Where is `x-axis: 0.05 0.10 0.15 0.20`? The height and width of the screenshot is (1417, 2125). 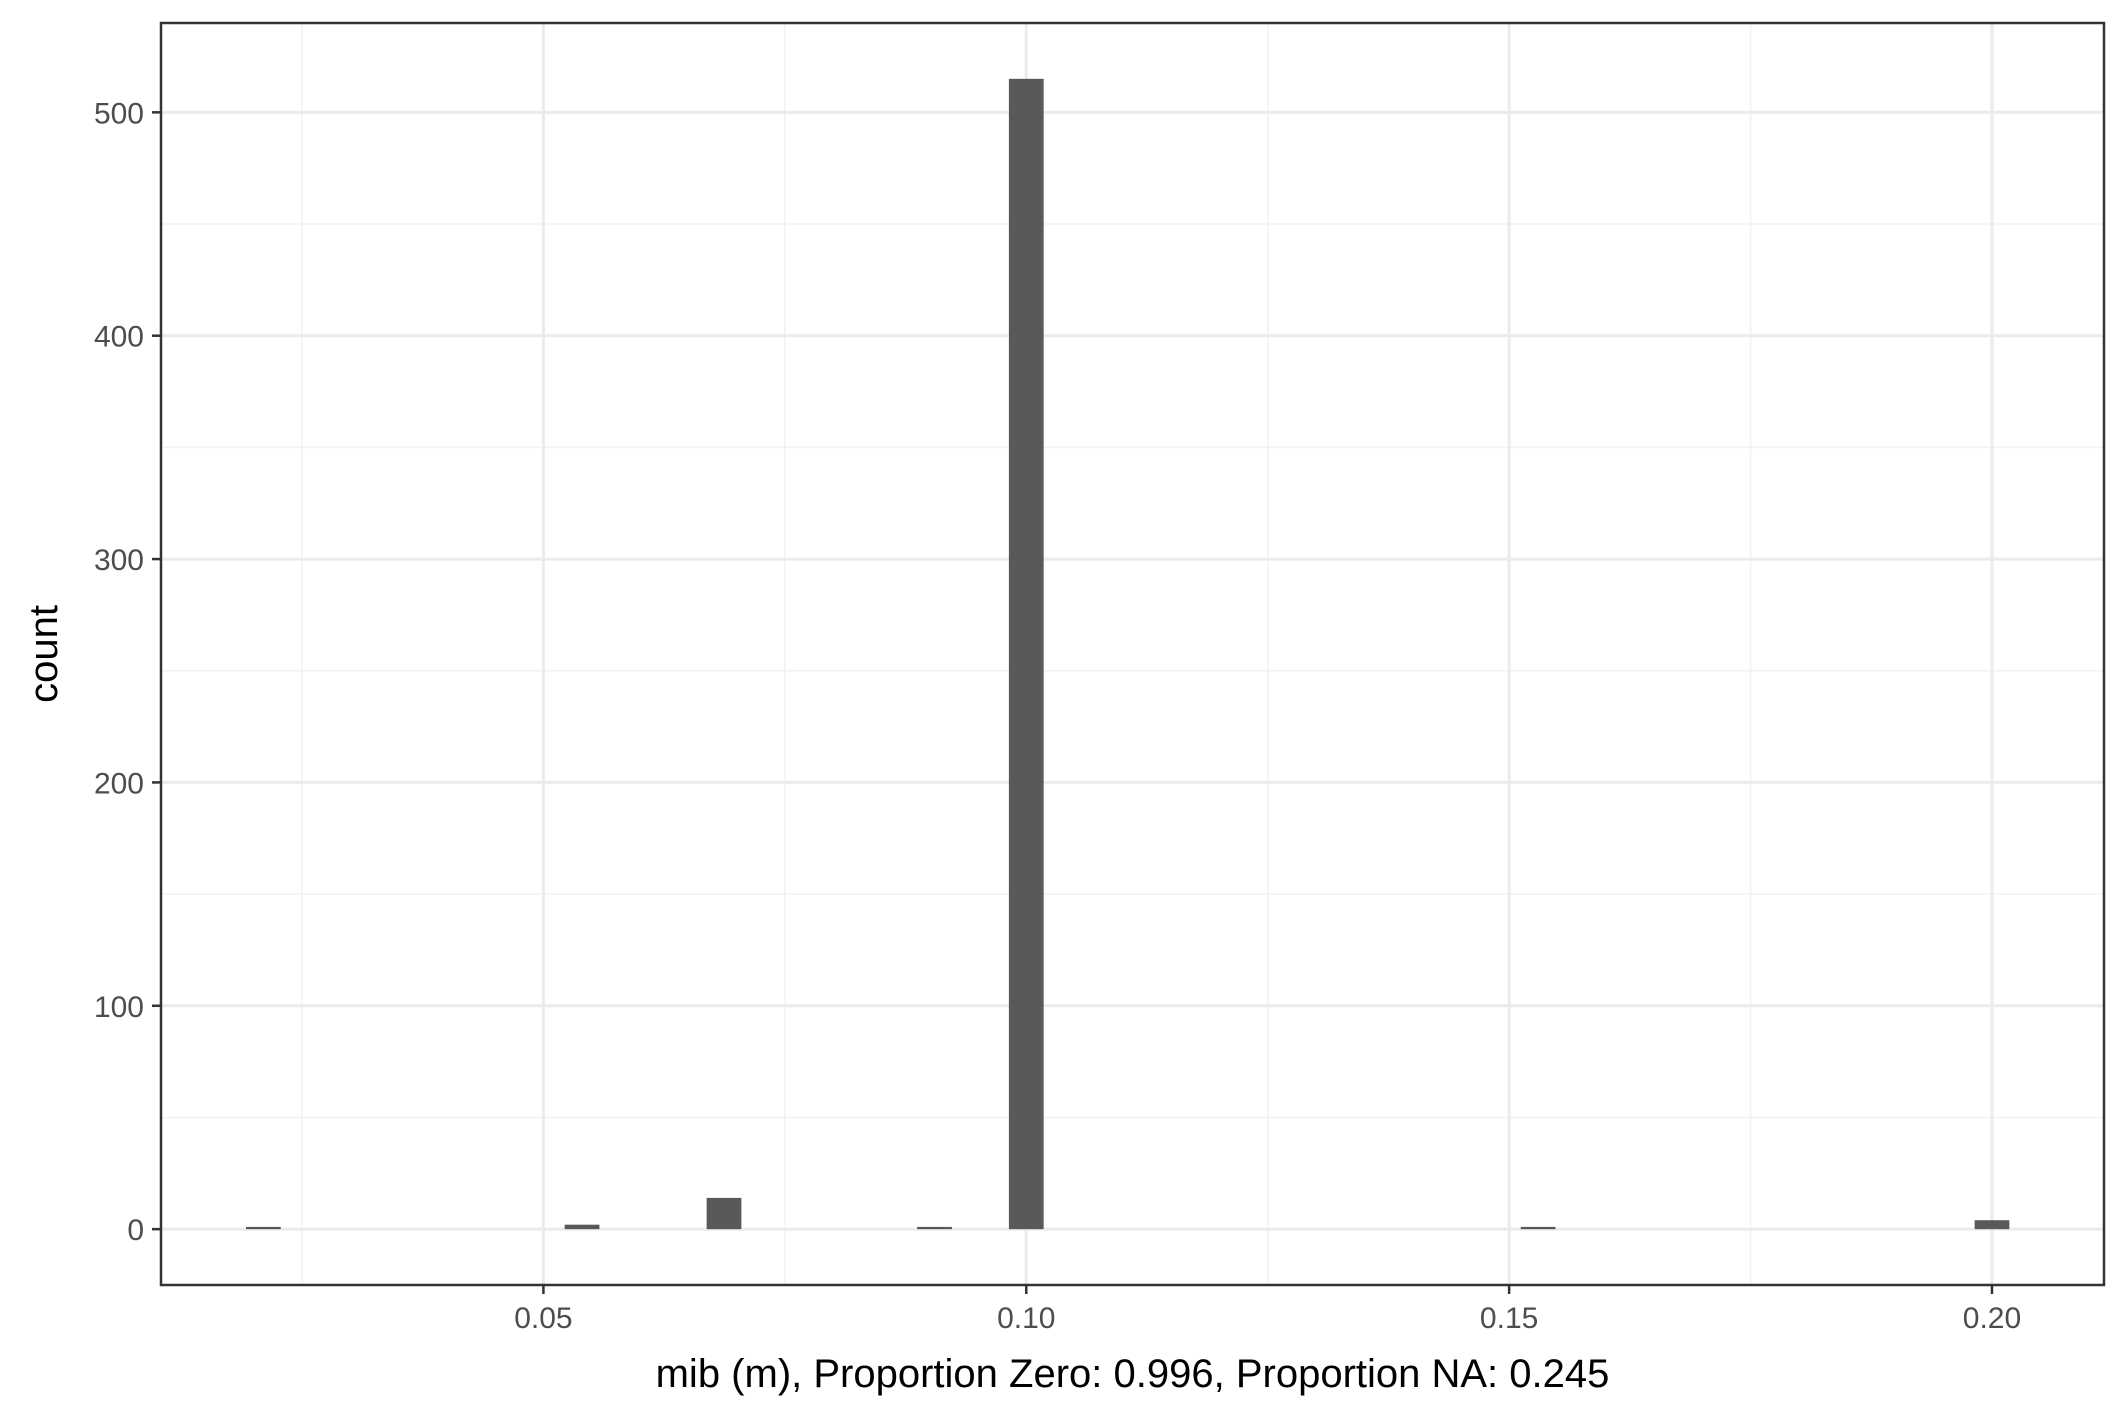
x-axis: 0.05 0.10 0.15 0.20 is located at coordinates (1267, 1310).